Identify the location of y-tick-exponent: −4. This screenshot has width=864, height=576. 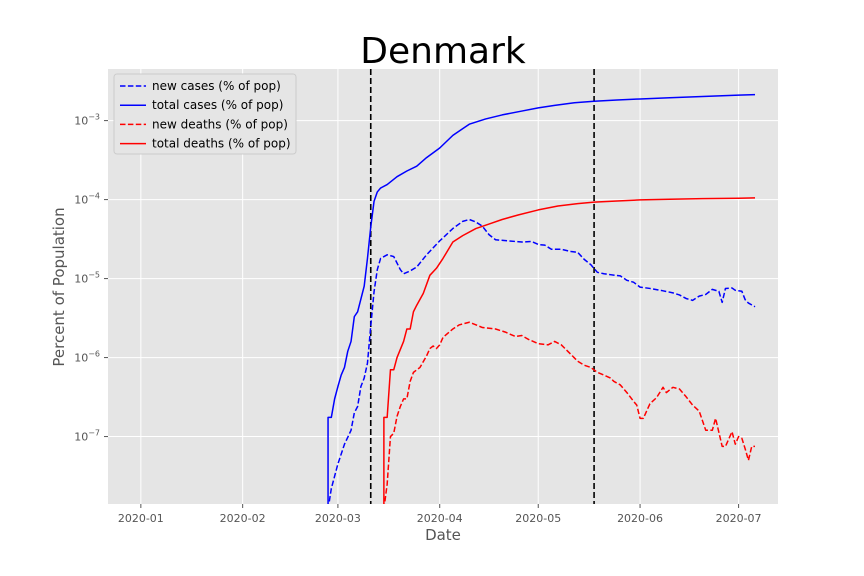
(94, 196).